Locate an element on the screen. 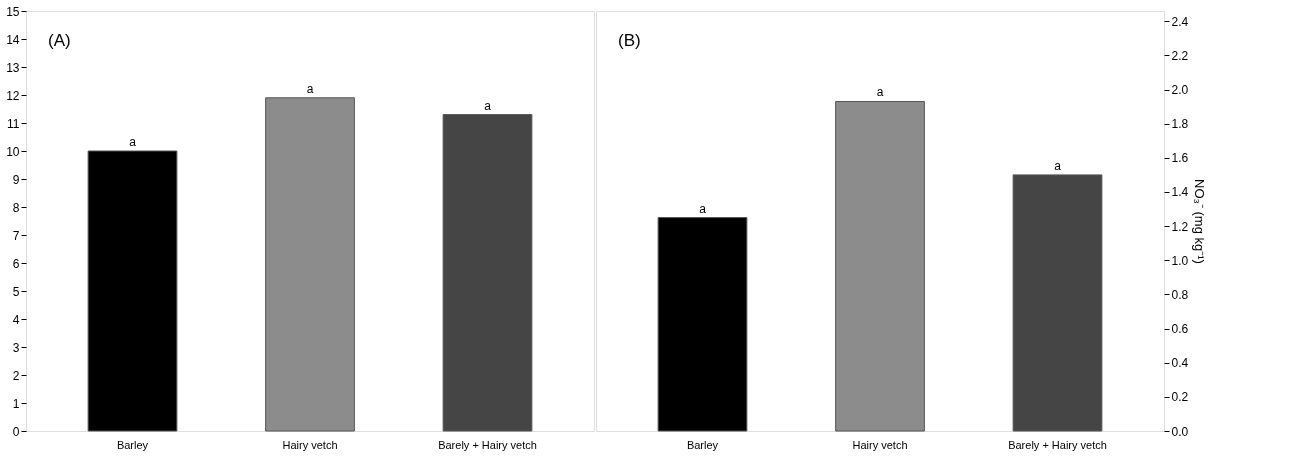 The height and width of the screenshot is (457, 1290). y-tick-label: 0.6 is located at coordinates (1180, 329).